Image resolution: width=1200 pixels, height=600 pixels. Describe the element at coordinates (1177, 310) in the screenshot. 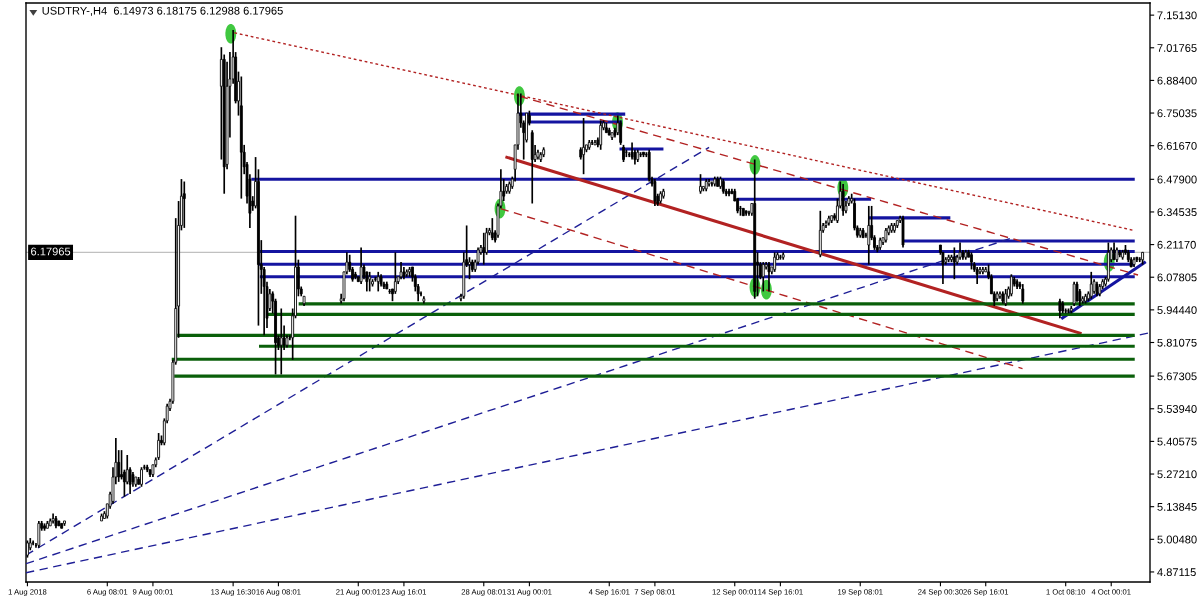

I see `y-tick-label: 5.94440` at that location.